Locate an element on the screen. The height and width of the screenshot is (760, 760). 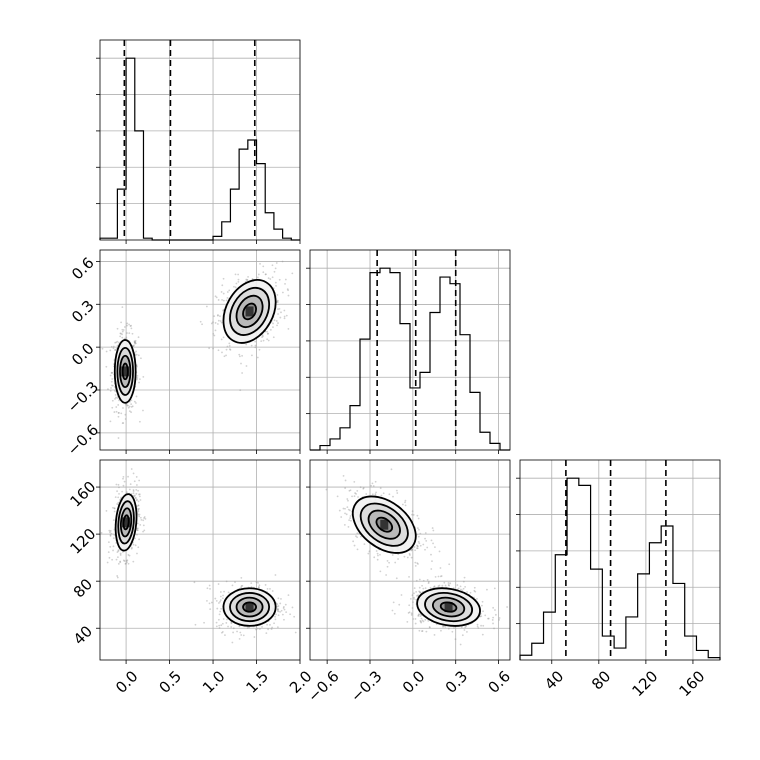
x-tick-label: 160 is located at coordinates (692, 683).